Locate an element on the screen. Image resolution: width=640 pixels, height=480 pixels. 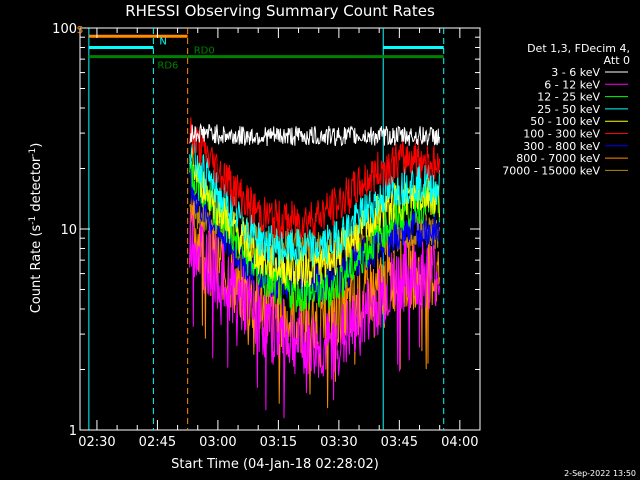
x-tick-label: 03:00 is located at coordinates (217, 442).